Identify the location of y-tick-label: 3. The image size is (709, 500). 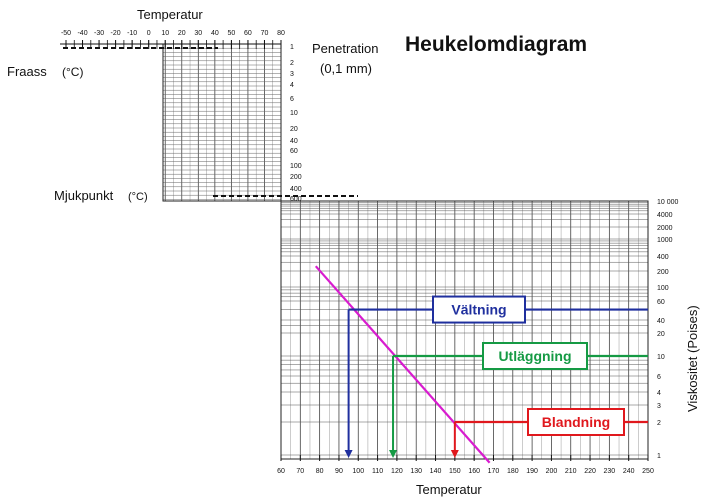
(659, 406).